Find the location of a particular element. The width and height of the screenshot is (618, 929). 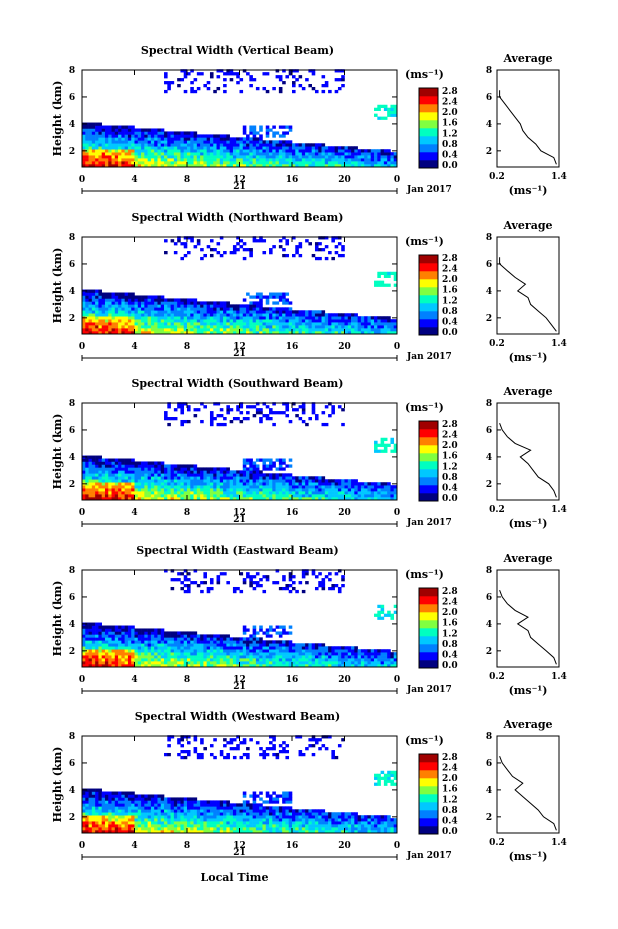

colorbar-swatch is located at coordinates (428, 624).